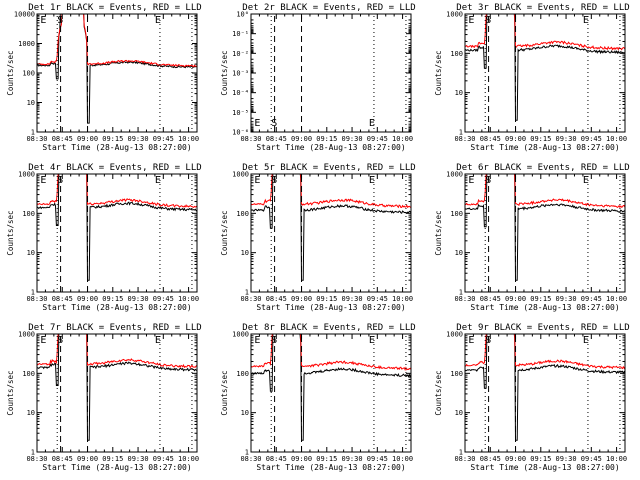 This screenshot has height=480, width=640. What do you see at coordinates (240, 54) in the screenshot?
I see `y-tick-label: 10⁻²` at bounding box center [240, 54].